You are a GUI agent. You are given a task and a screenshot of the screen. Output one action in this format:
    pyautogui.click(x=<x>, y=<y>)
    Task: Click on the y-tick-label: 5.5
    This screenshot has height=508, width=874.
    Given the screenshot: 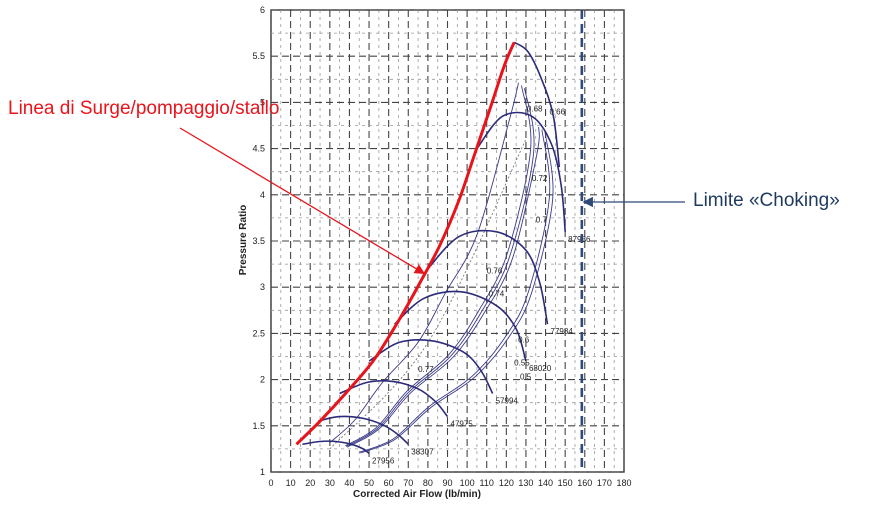 What is the action you would take?
    pyautogui.click(x=258, y=56)
    